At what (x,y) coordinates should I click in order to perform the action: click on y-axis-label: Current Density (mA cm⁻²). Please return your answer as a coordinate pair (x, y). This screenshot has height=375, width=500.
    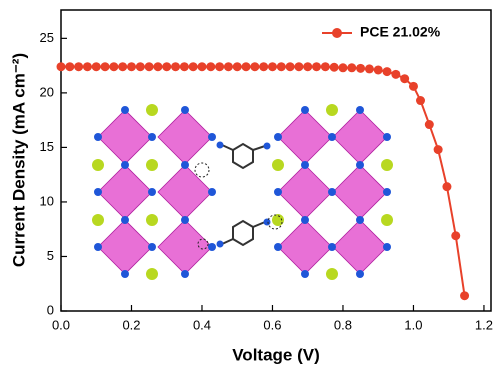
    Looking at the image, I should click on (18, 160).